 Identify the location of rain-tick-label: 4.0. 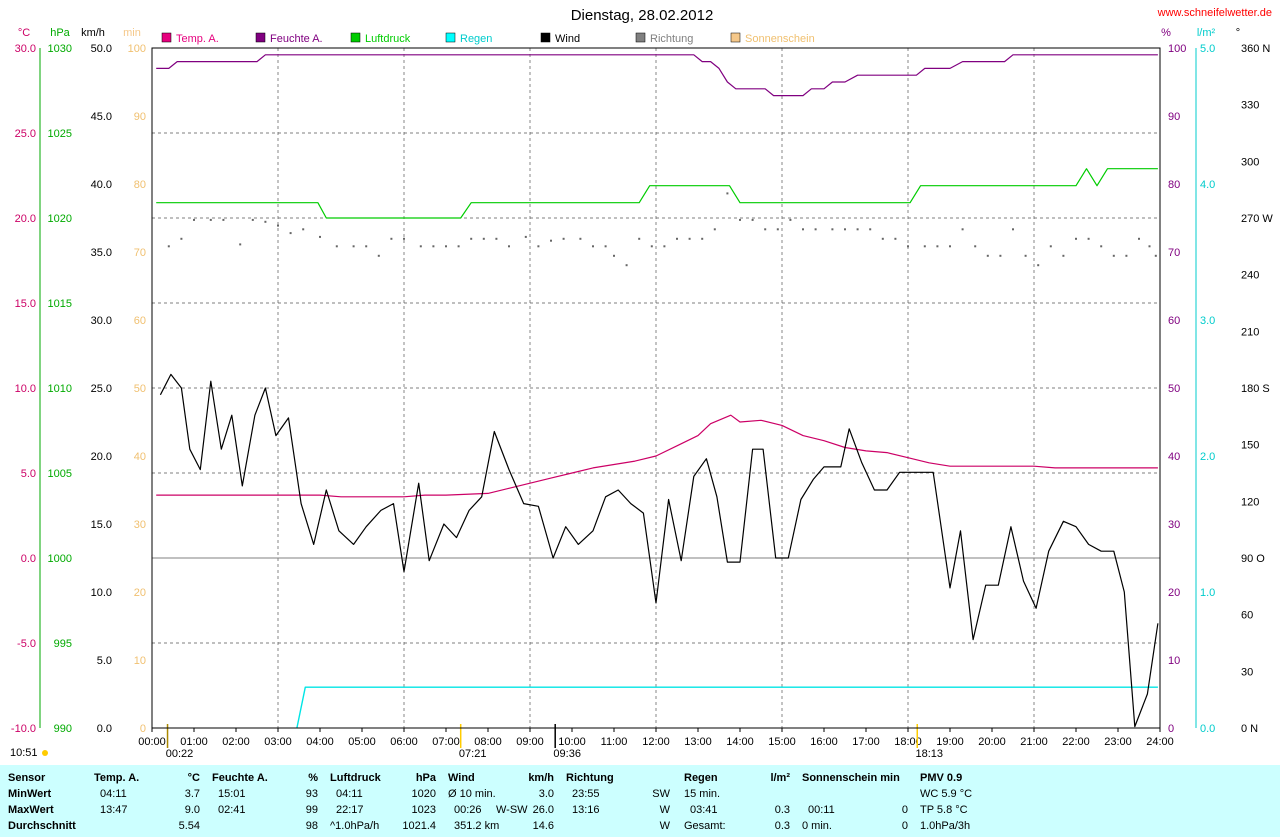
(1207, 185).